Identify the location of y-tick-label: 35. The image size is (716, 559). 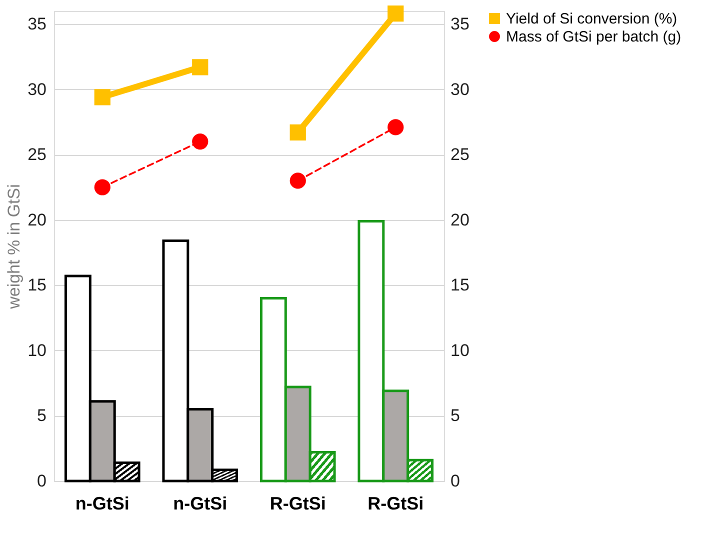
(37, 24).